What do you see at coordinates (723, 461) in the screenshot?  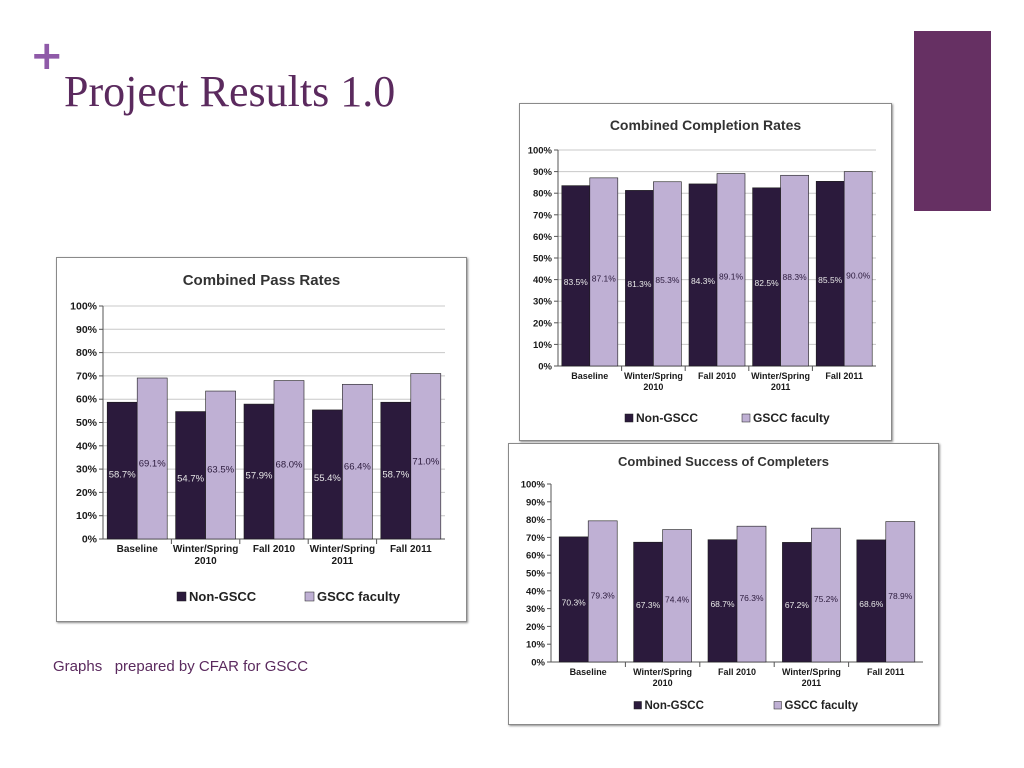 I see `chart-title: Combined Success of Completers` at bounding box center [723, 461].